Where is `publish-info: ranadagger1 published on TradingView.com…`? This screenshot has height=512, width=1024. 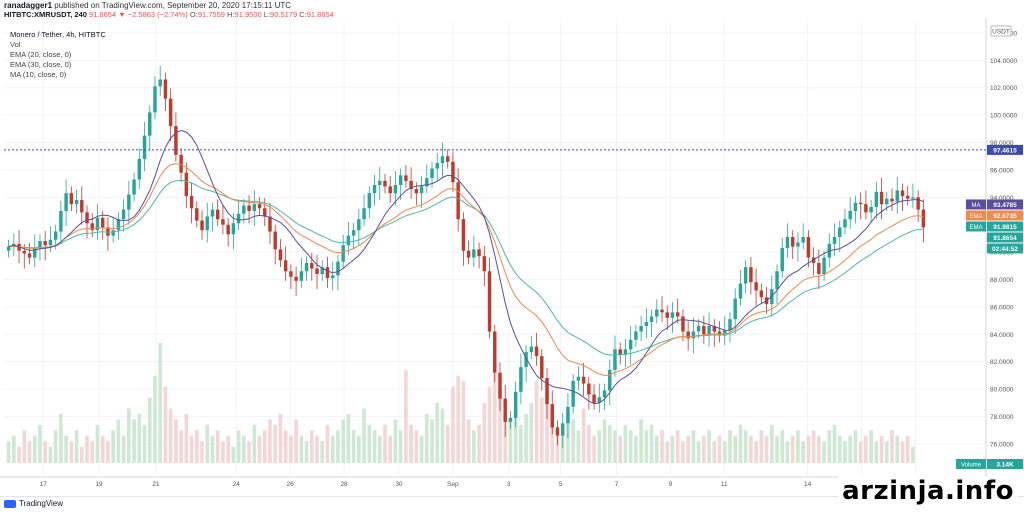
publish-info: ranadagger1 published on TradingView.com… is located at coordinates (147, 5).